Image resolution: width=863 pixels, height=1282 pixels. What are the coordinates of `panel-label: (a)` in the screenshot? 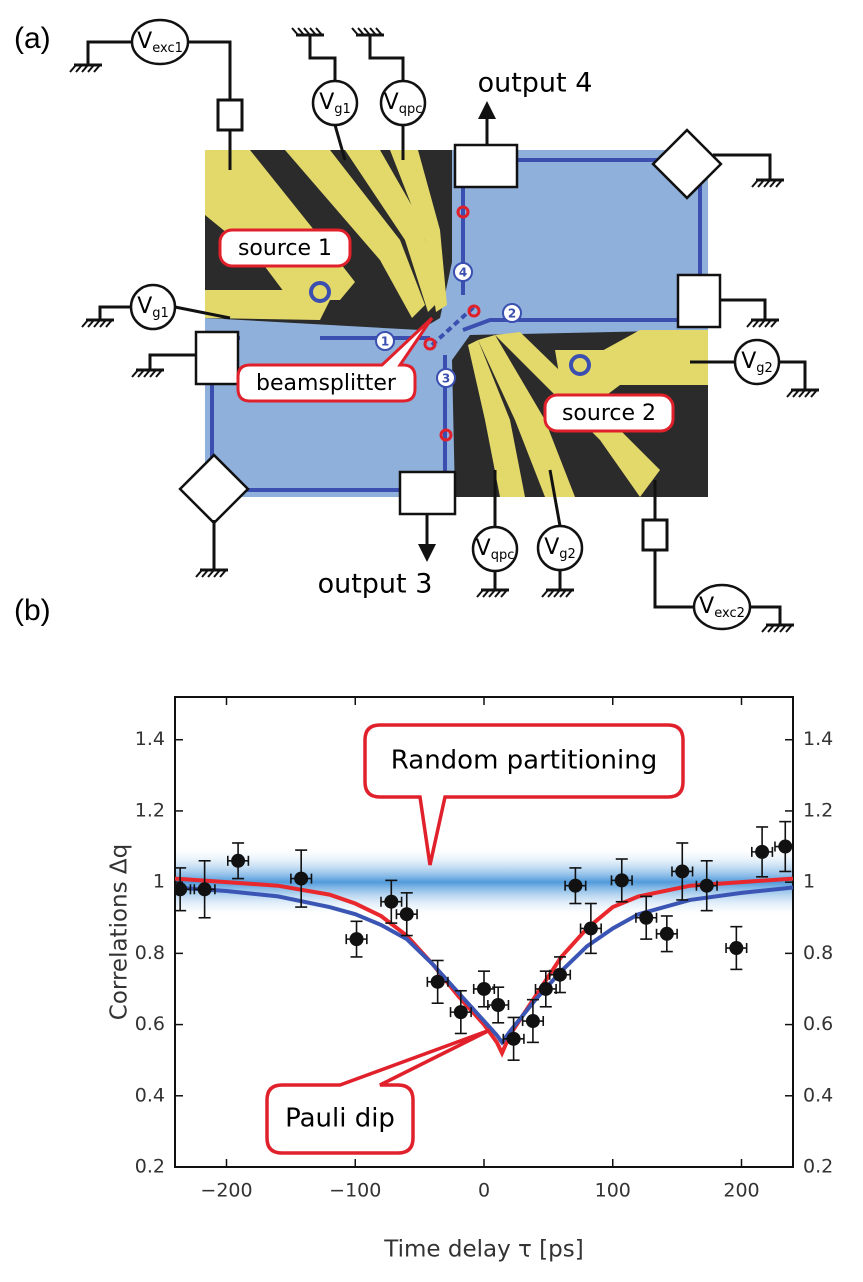 It's located at (32, 38).